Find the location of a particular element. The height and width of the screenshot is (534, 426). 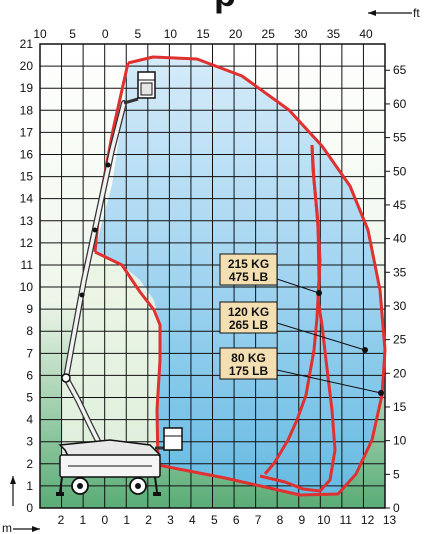

y-right-tick-label: 10 is located at coordinates (400, 441).